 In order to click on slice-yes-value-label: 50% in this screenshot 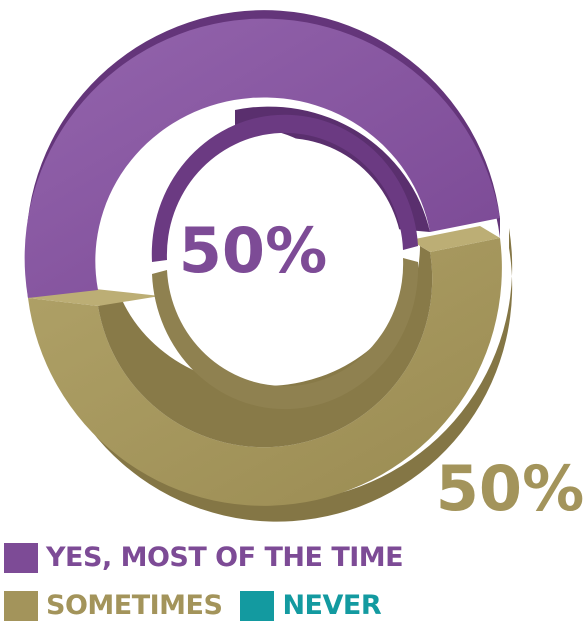, I will do `click(253, 250)`.